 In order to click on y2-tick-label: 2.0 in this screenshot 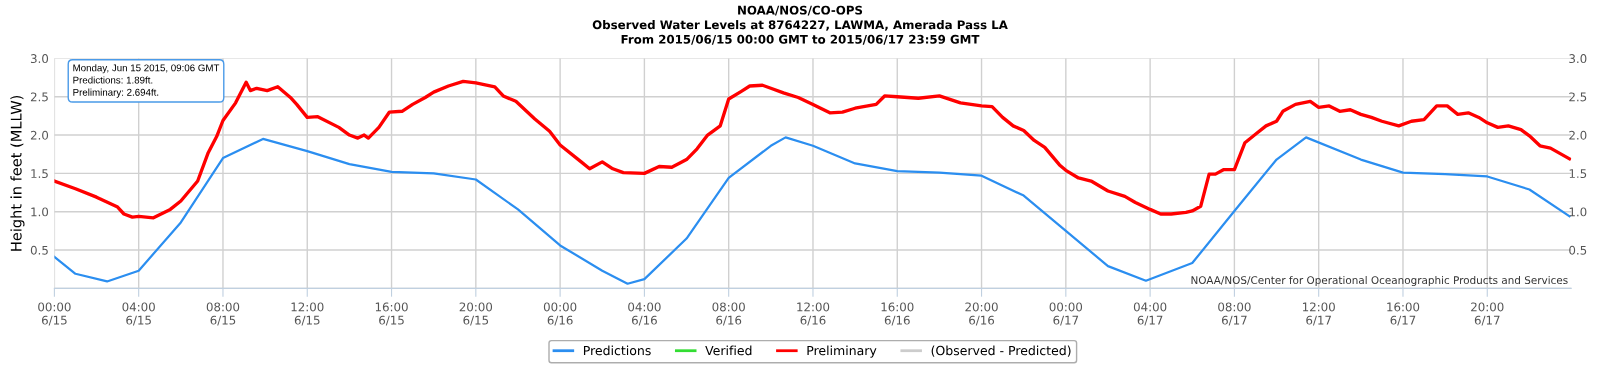, I will do `click(1578, 135)`.